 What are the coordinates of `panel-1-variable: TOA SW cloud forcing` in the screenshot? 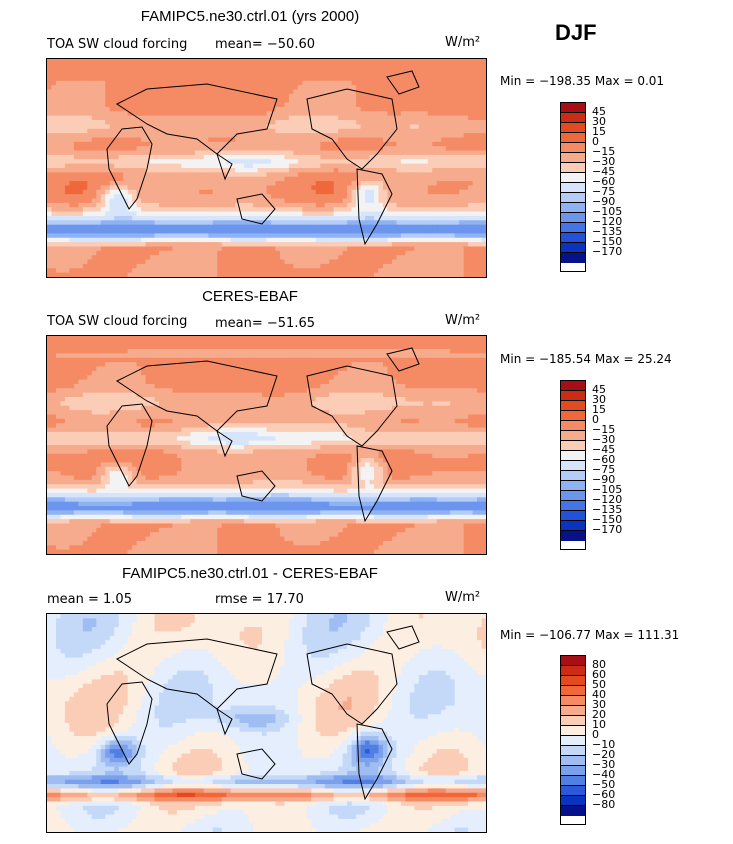 It's located at (117, 44).